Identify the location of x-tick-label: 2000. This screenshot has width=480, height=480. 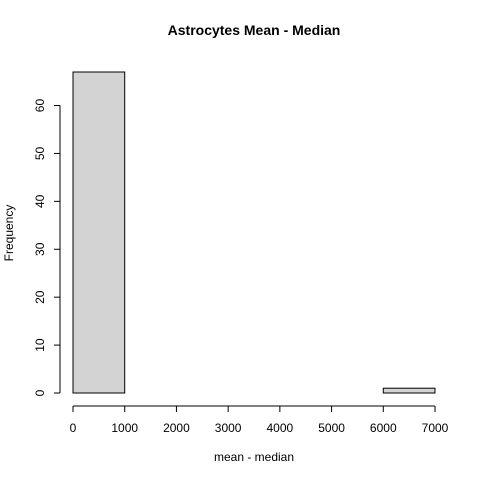
(176, 428).